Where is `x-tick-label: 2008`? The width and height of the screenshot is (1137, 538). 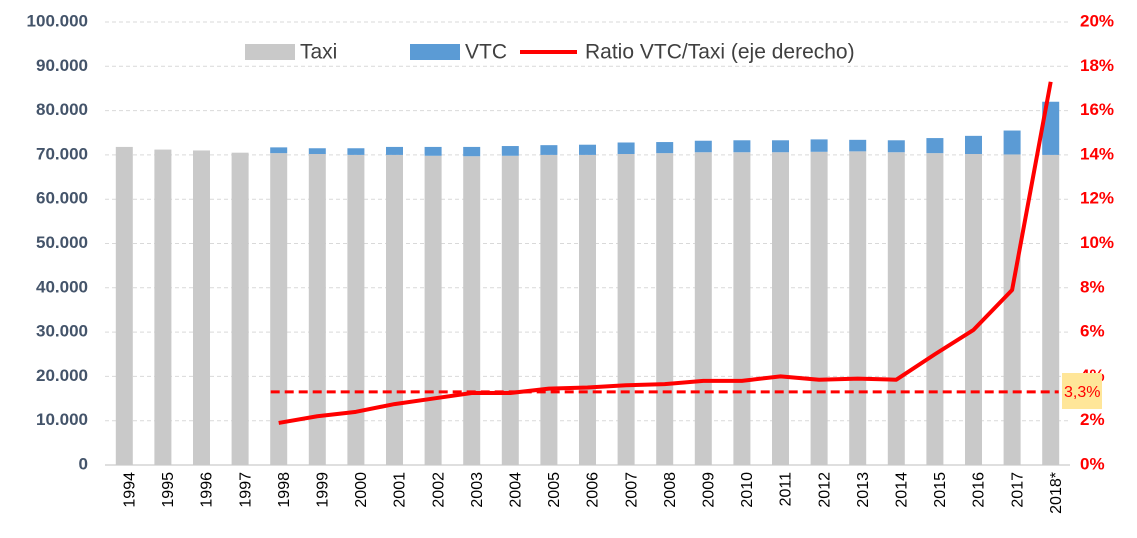 x-tick-label: 2008 is located at coordinates (670, 490).